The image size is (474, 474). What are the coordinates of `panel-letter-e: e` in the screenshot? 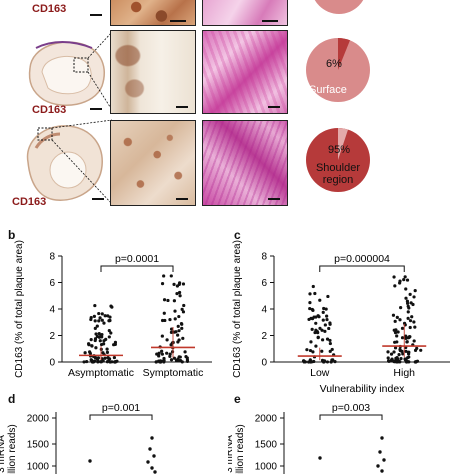 It's located at (237, 399).